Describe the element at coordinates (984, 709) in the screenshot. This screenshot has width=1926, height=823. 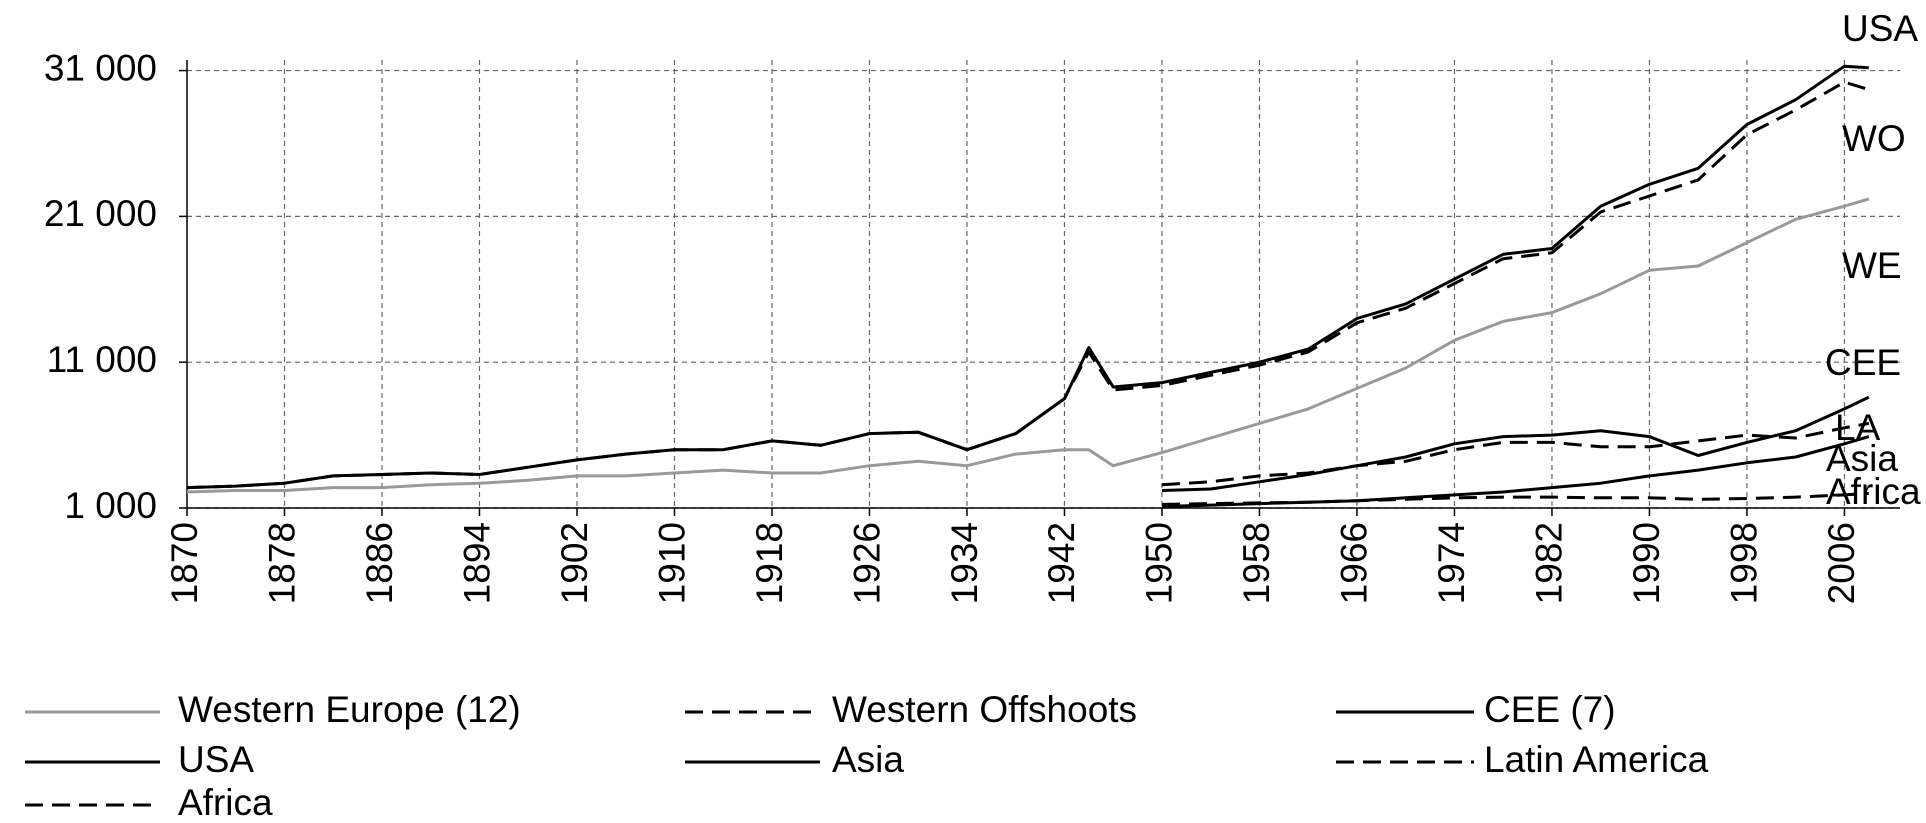
I see `legend-label: Western Offshoots` at that location.